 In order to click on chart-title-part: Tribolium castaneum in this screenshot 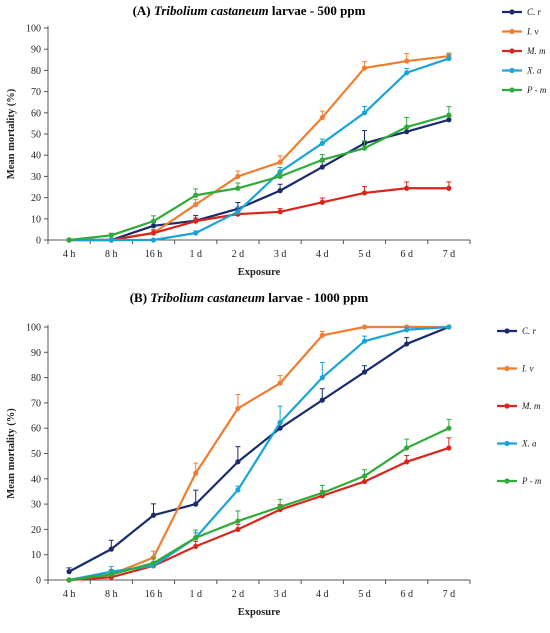, I will do `click(207, 297)`.